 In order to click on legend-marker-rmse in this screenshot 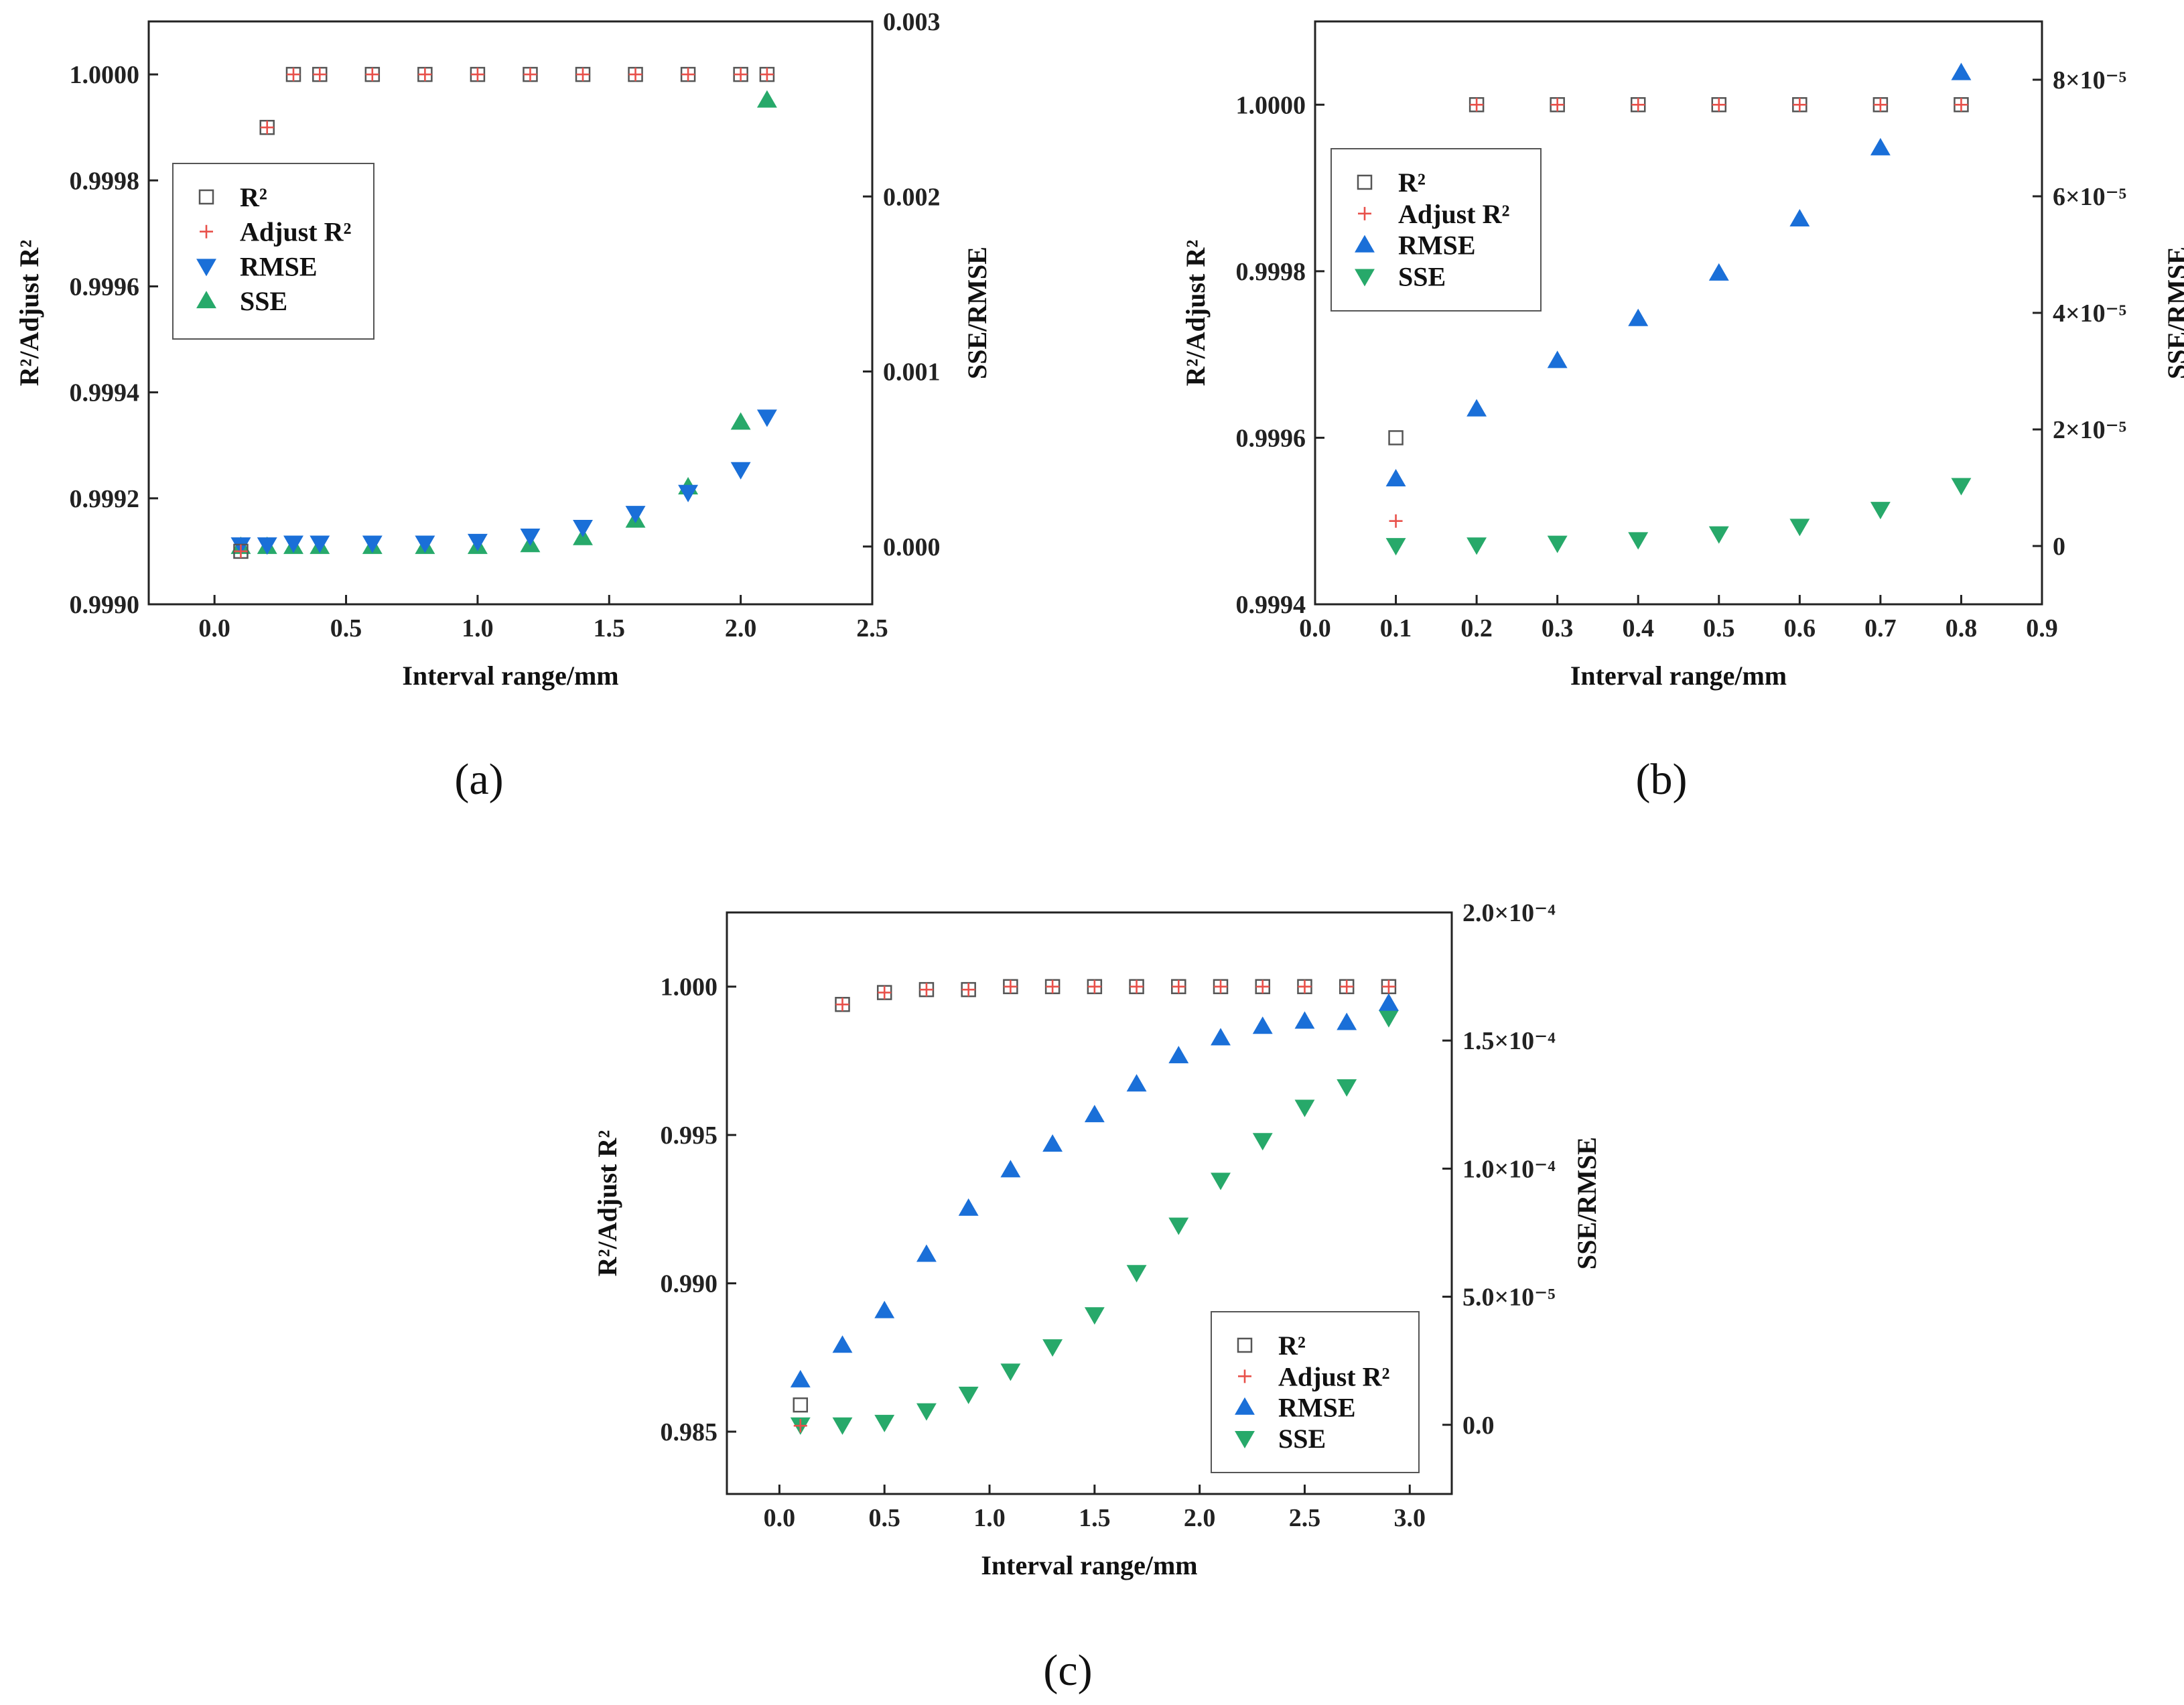, I will do `click(206, 268)`.